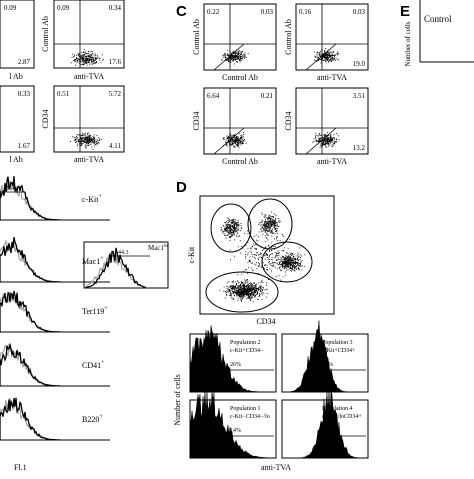  What do you see at coordinates (337, 343) in the screenshot?
I see `population-label: Population 3` at bounding box center [337, 343].